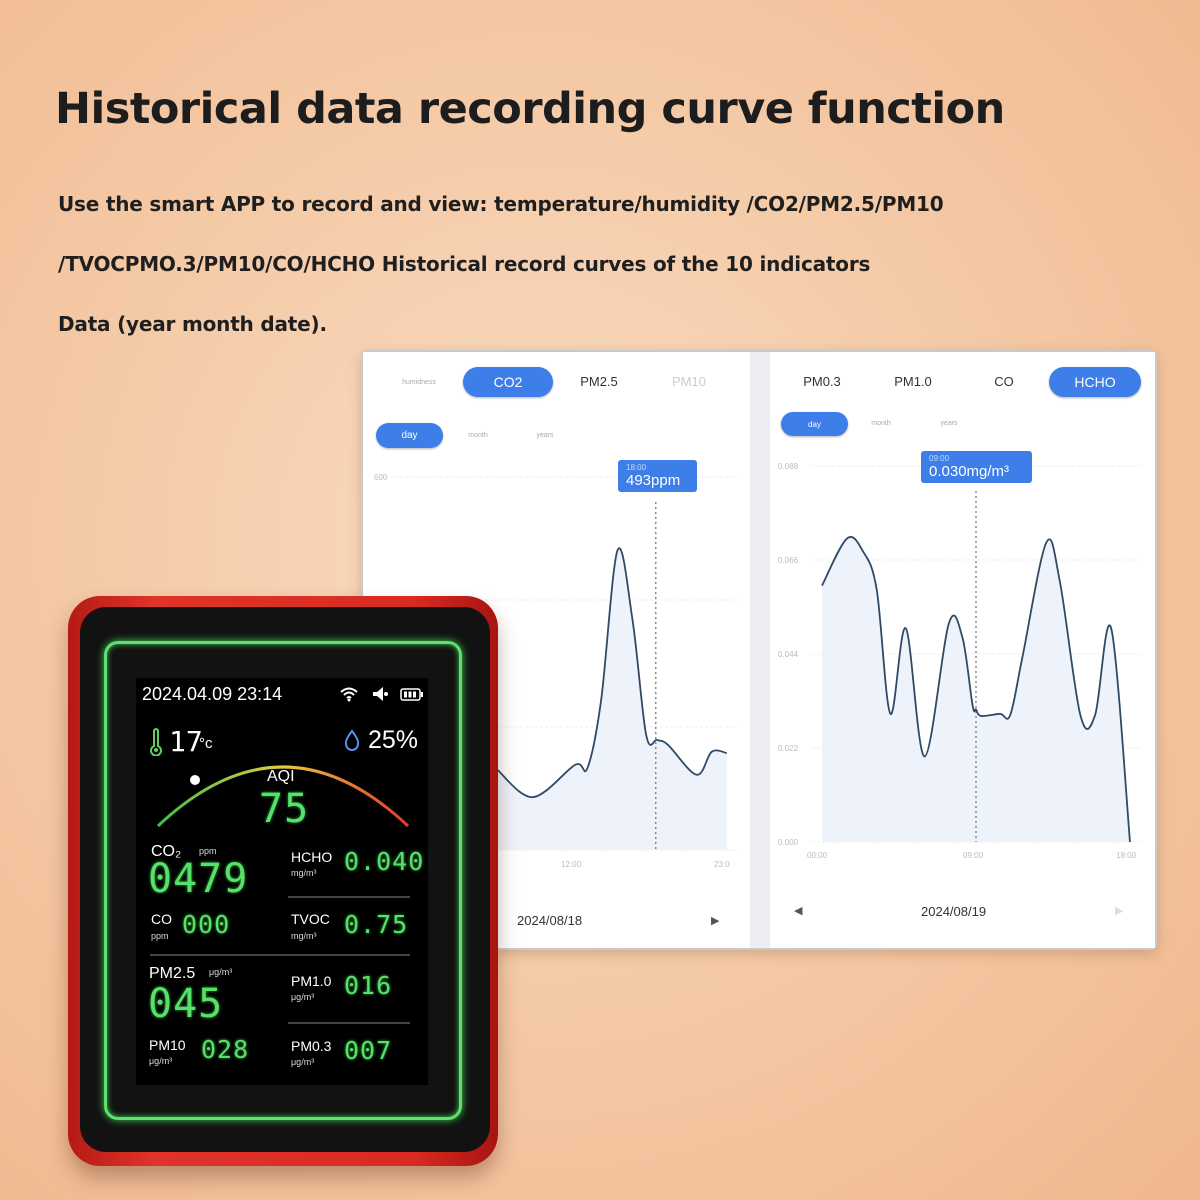 The width and height of the screenshot is (1200, 1200). Describe the element at coordinates (349, 694) in the screenshot. I see `wifi-icon` at that location.